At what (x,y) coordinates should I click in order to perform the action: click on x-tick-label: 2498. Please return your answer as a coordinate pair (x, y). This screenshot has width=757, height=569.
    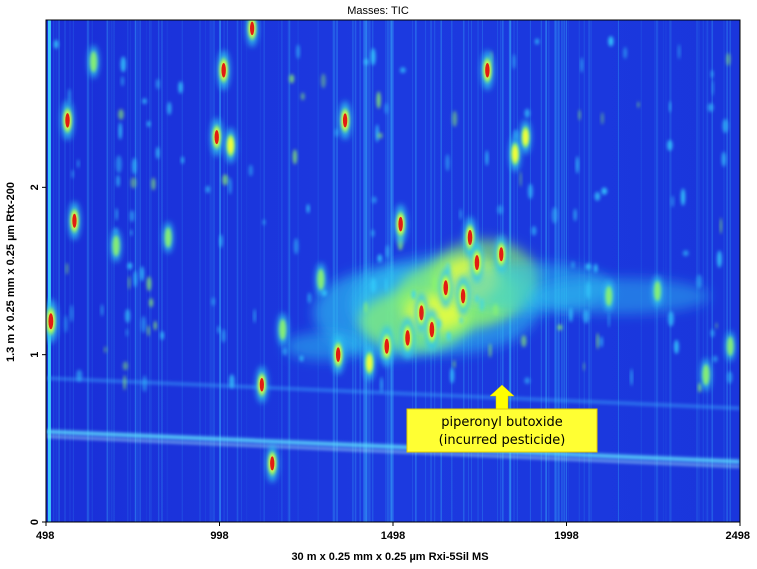
    Looking at the image, I should click on (738, 536).